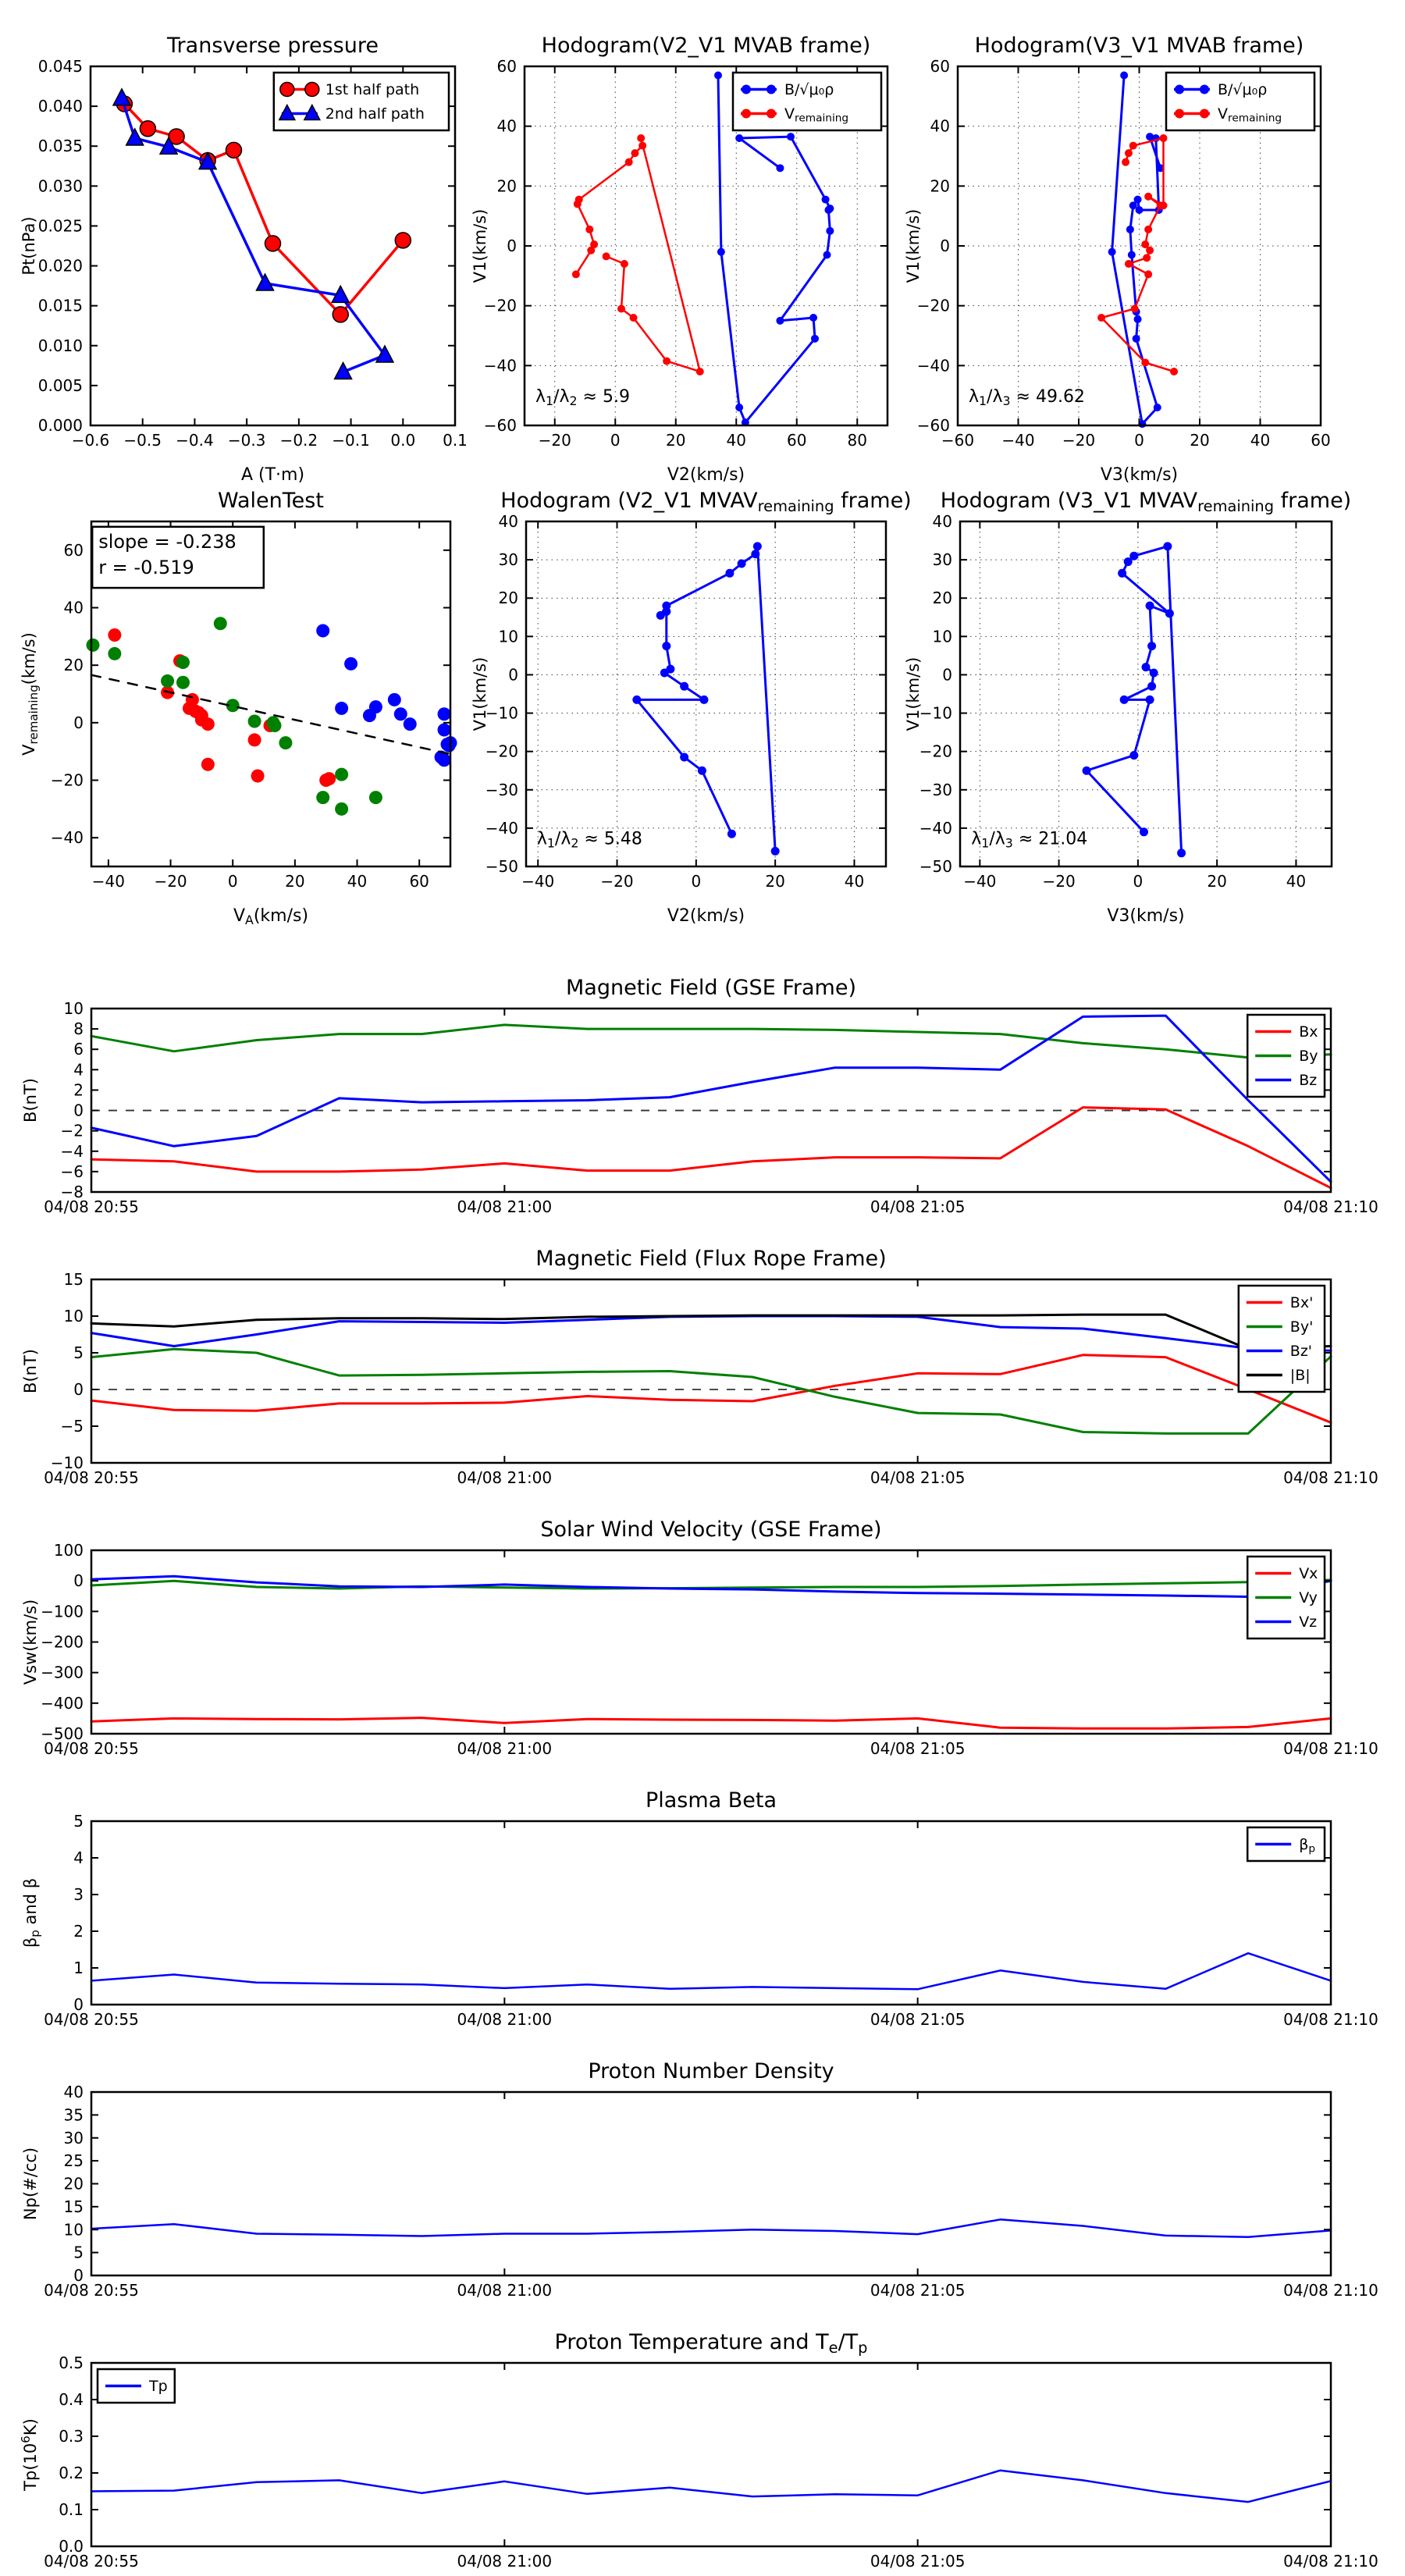 The width and height of the screenshot is (1405, 2576). Describe the element at coordinates (711, 1389) in the screenshot. I see `series-bx-` at that location.